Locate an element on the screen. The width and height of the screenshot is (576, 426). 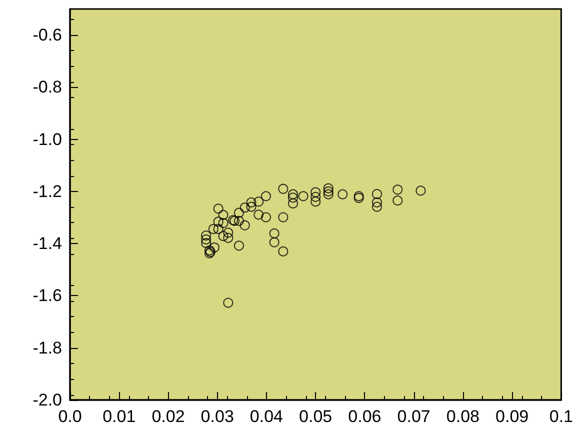
y-tick-label: -1.8 is located at coordinates (47, 348).